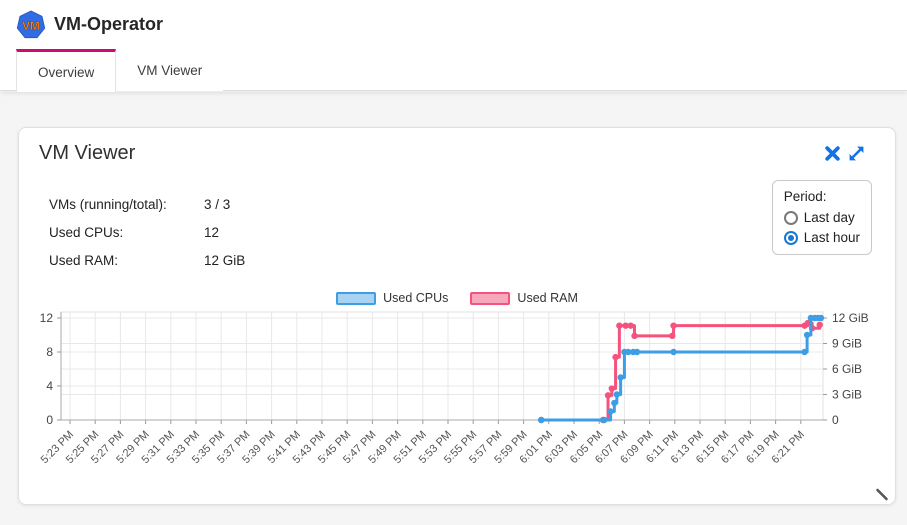 The height and width of the screenshot is (525, 907). I want to click on resize-handle-icon, so click(882, 494).